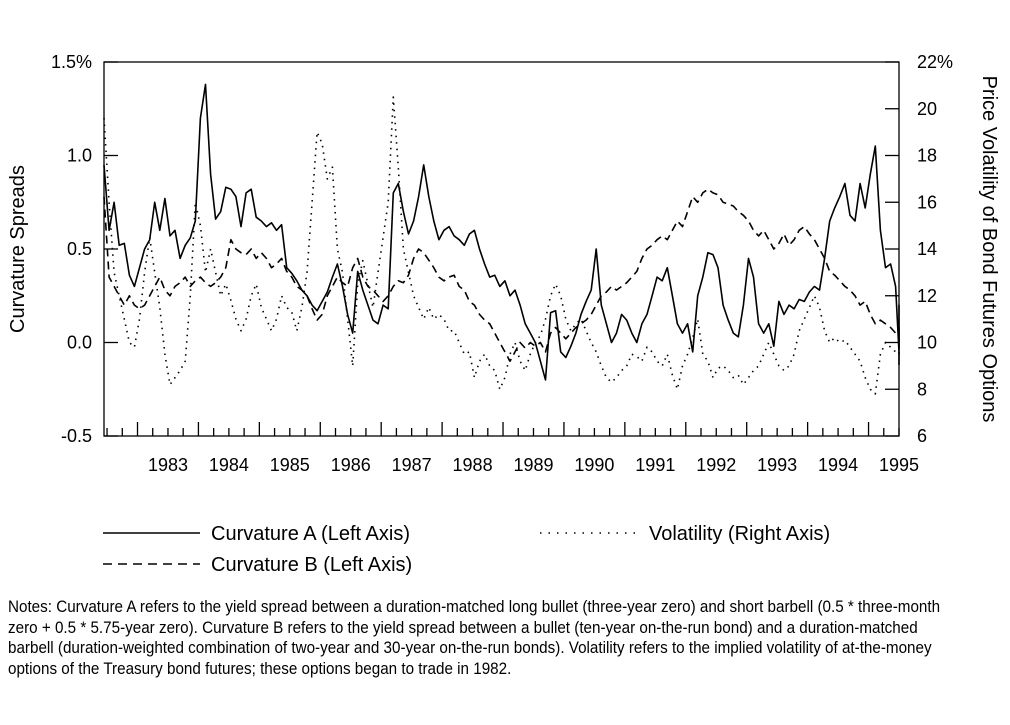 The width and height of the screenshot is (1010, 725). I want to click on right-tick-label: 16, so click(927, 202).